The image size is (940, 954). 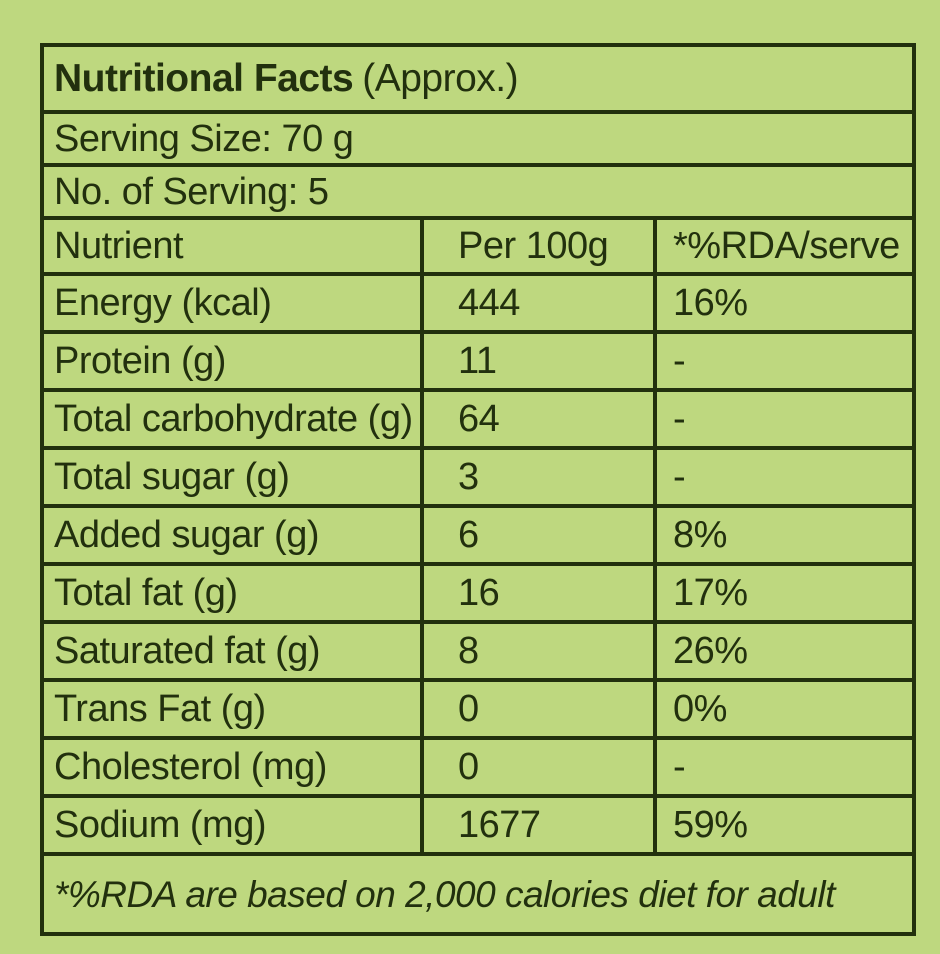 What do you see at coordinates (187, 535) in the screenshot?
I see `nutrient-name-cell: Added sugar (g)` at bounding box center [187, 535].